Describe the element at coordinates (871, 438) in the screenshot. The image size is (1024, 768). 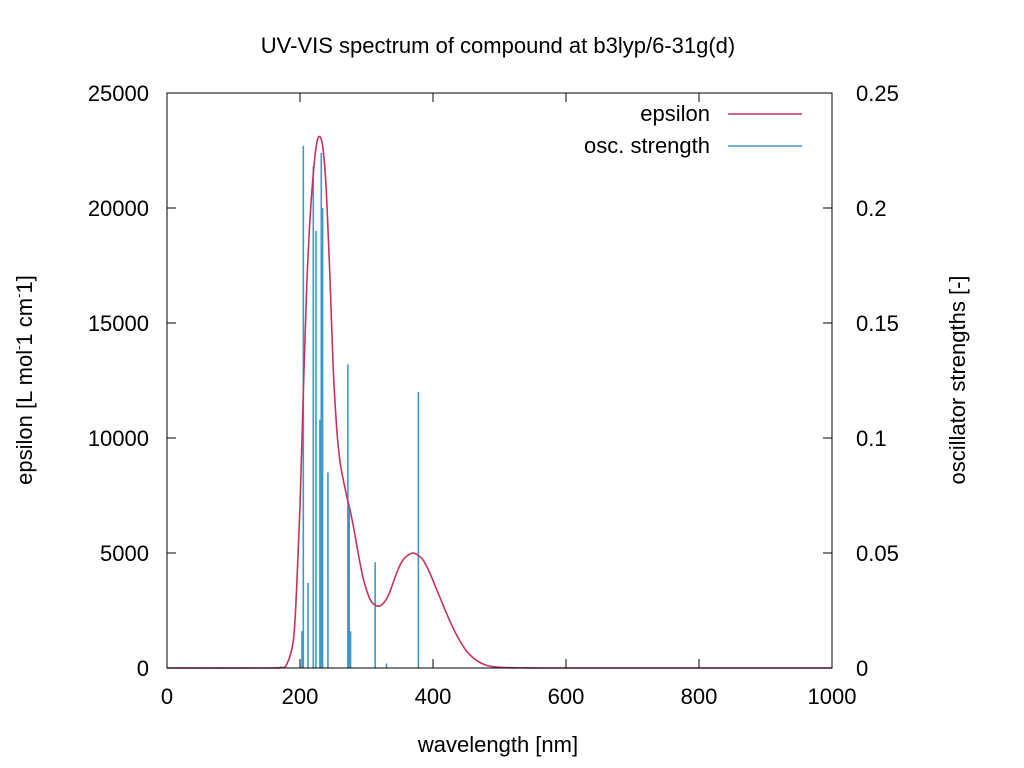
I see `y2-tick-label: 0.1` at that location.